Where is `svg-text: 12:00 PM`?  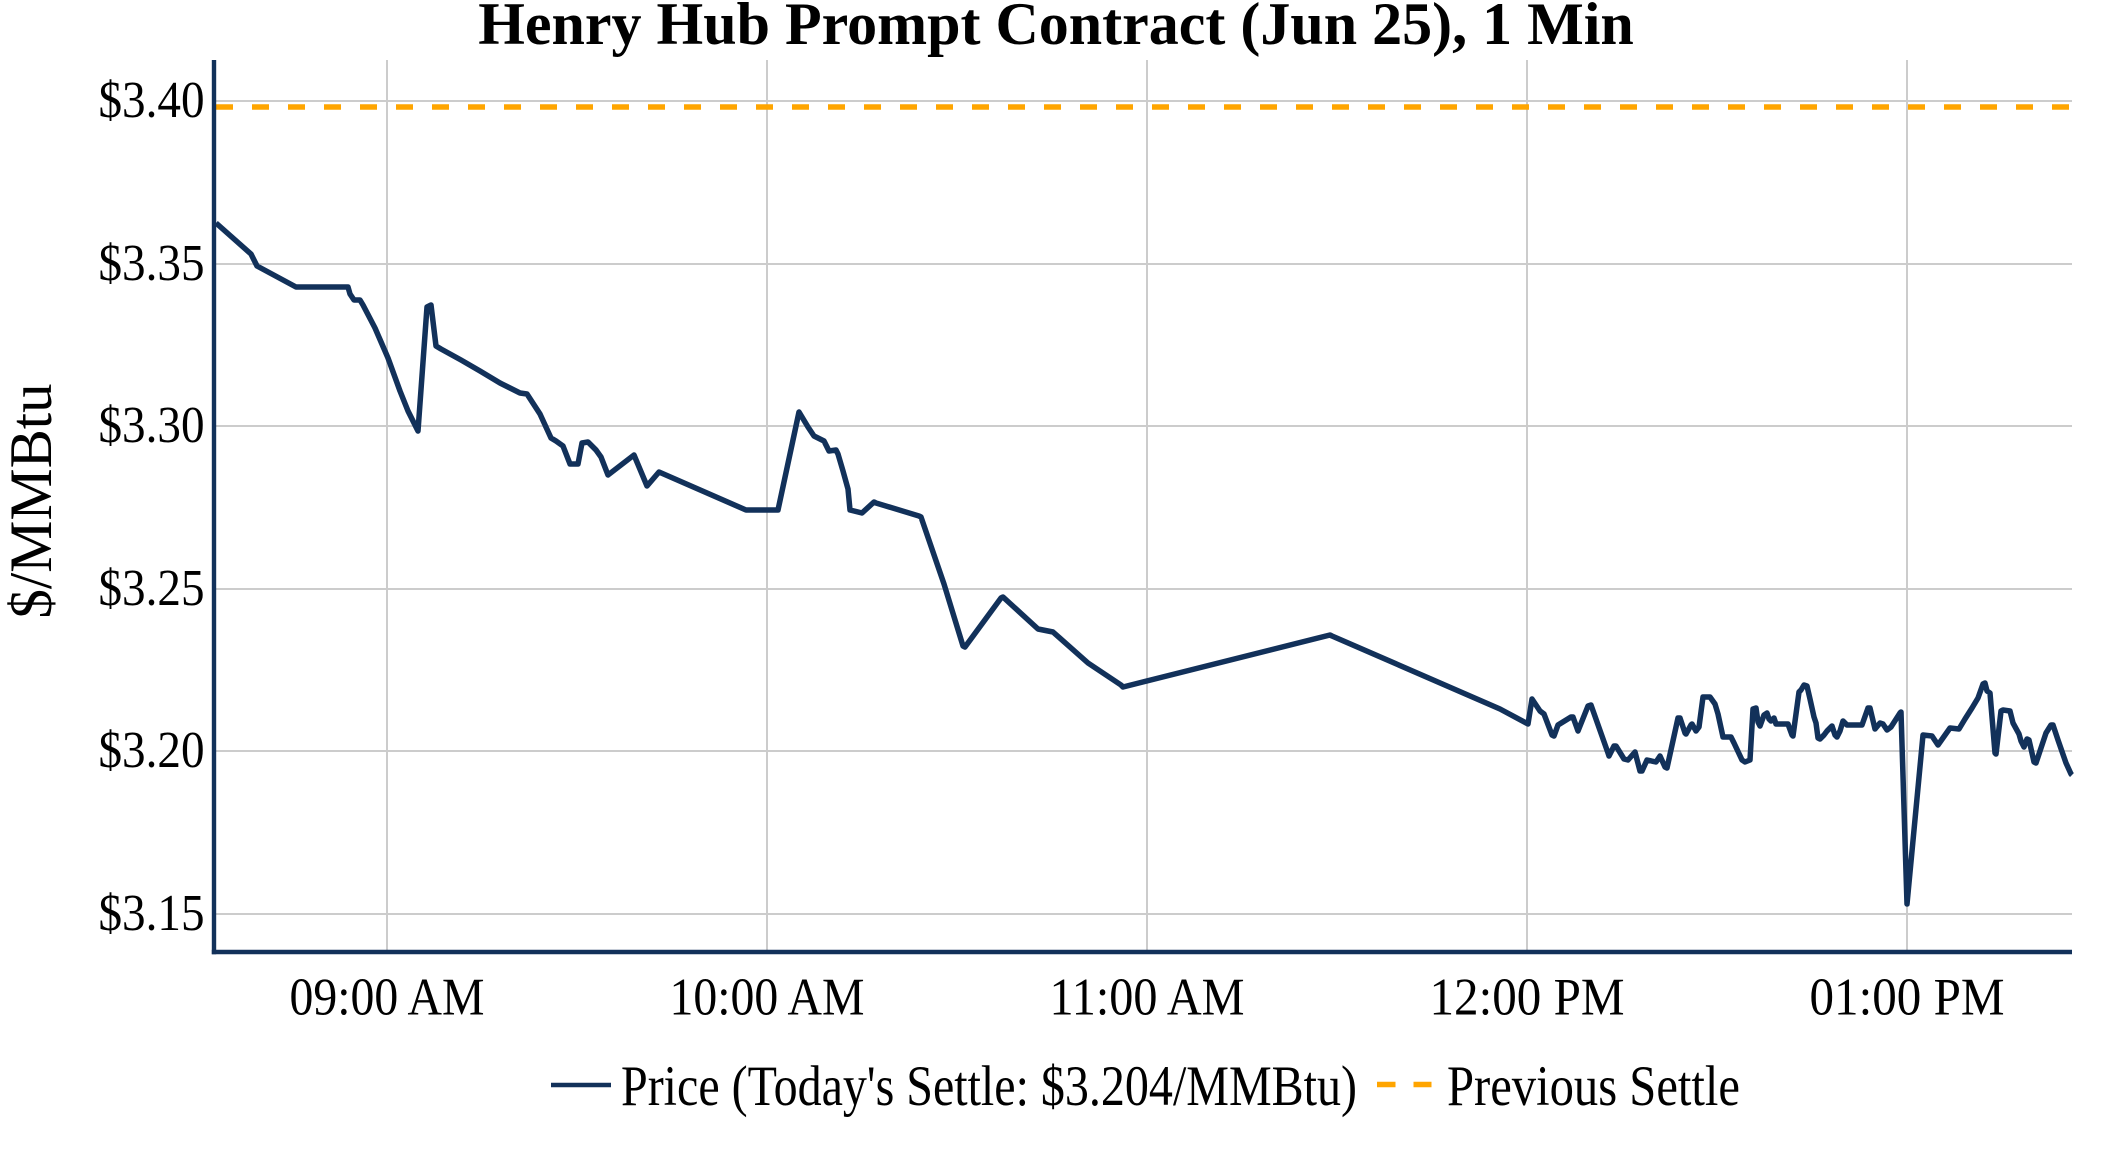 svg-text: 12:00 PM is located at coordinates (1527, 998).